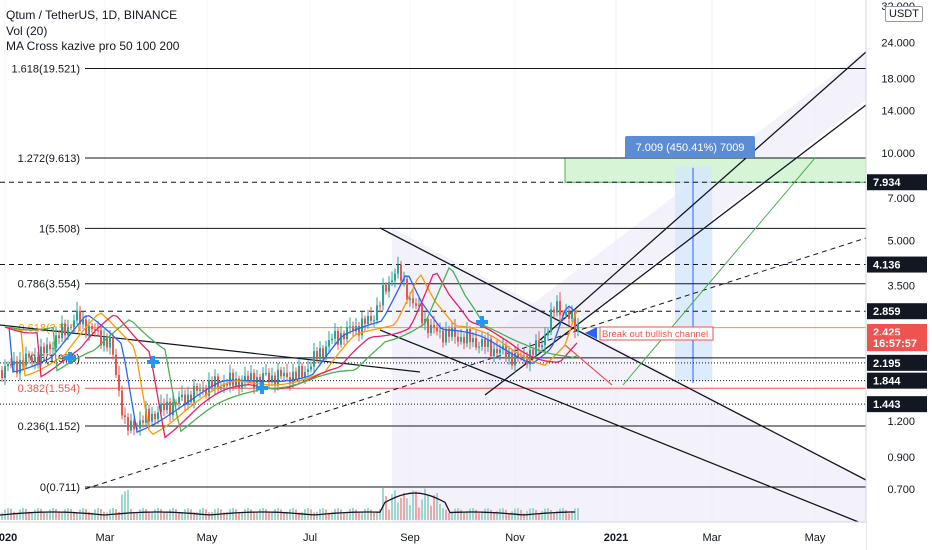  I want to click on ma-cross-indicator-label: MA Cross kazive pro 50 100 200, so click(93, 46).